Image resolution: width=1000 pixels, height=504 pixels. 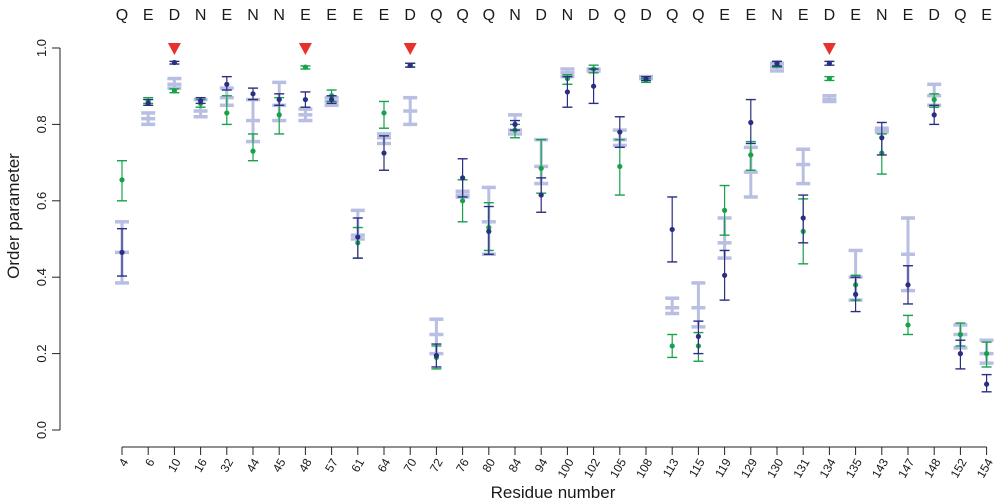 What do you see at coordinates (985, 468) in the screenshot?
I see `x-tick-label: 154` at bounding box center [985, 468].